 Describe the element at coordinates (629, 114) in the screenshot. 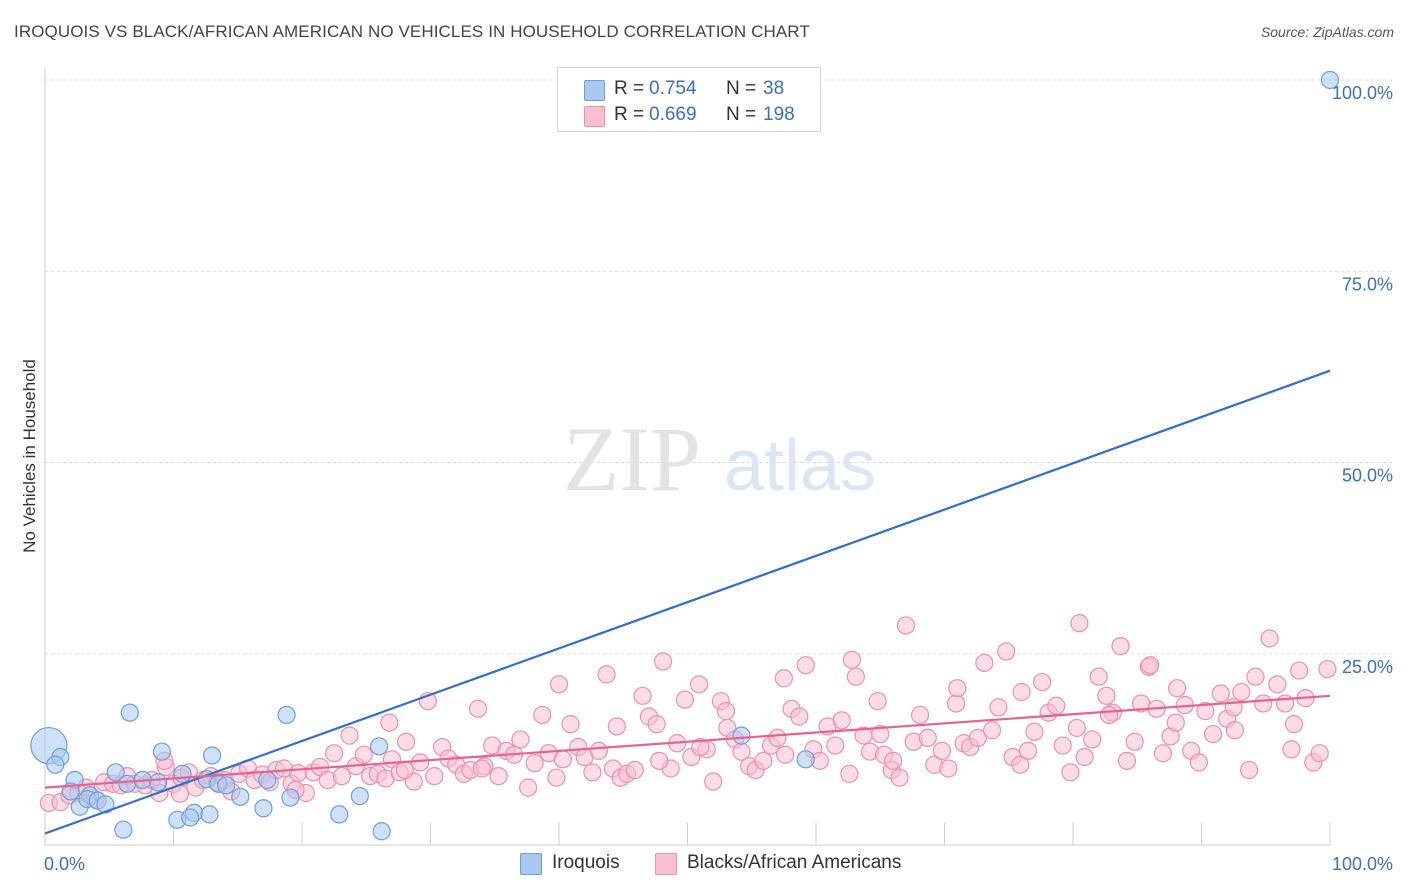

I see `r-label: R =` at that location.